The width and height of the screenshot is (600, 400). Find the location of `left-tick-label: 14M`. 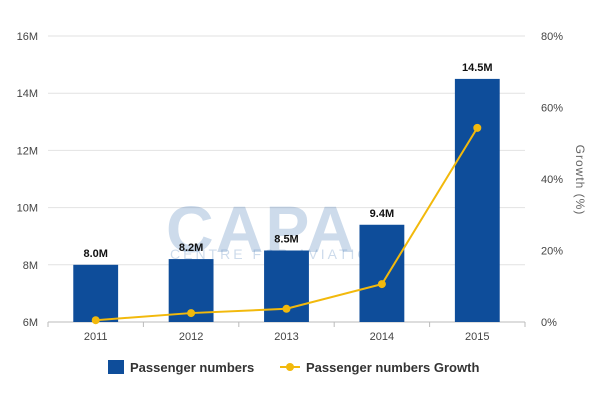

left-tick-label: 14M is located at coordinates (27, 94).